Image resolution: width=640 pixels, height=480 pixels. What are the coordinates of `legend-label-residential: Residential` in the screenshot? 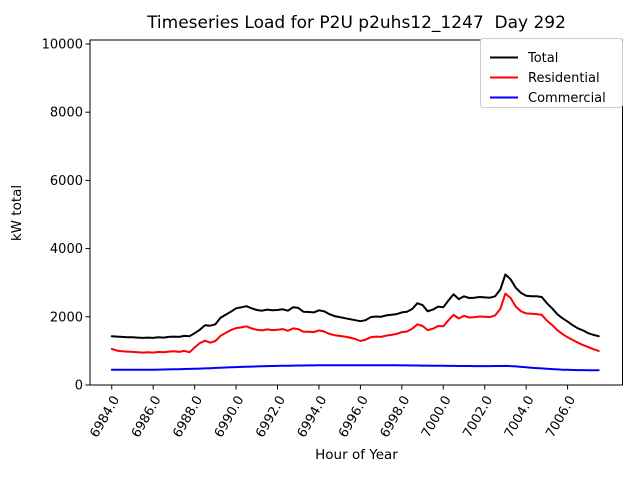 It's located at (564, 78).